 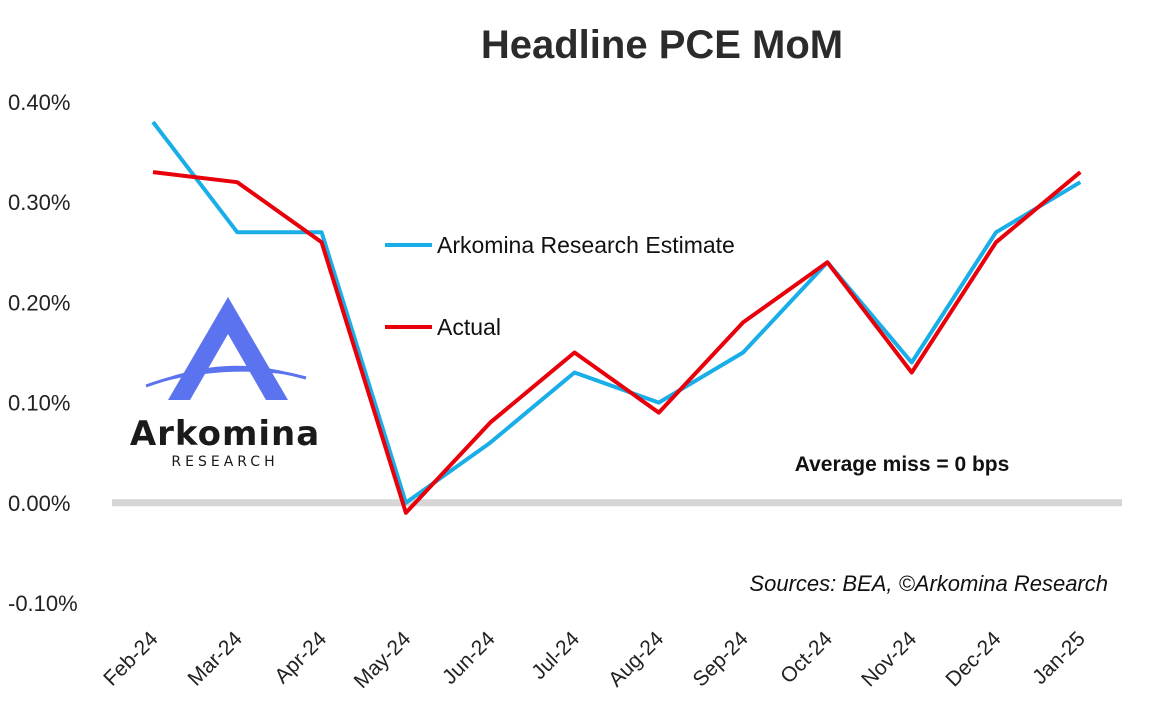 What do you see at coordinates (469, 327) in the screenshot?
I see `legend-label-actual: Actual` at bounding box center [469, 327].